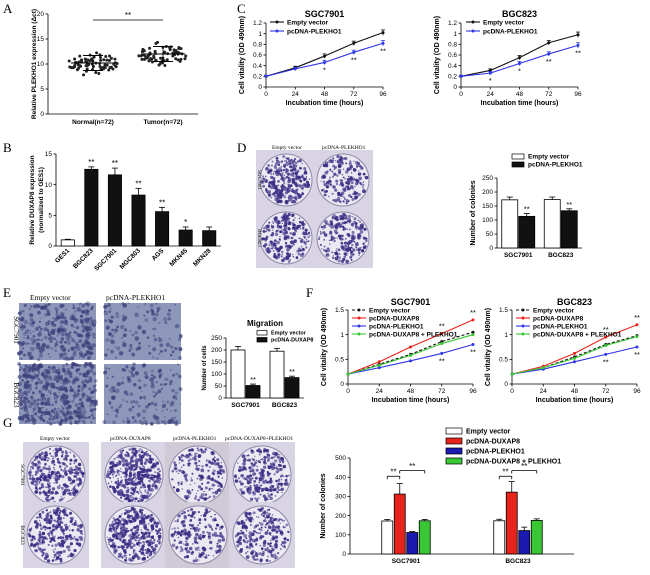 This screenshot has width=650, height=575. What do you see at coordinates (569, 204) in the screenshot?
I see `D-sig-stars: **` at bounding box center [569, 204].